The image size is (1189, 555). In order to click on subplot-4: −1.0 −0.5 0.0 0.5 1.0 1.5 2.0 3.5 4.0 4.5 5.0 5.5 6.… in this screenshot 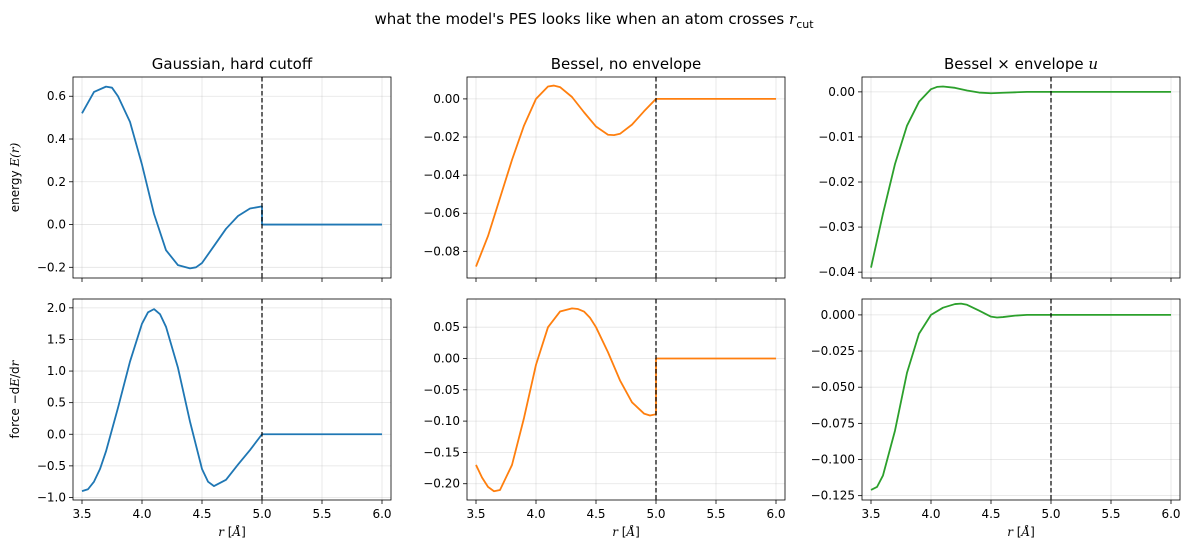, I will do `click(200, 418)`.